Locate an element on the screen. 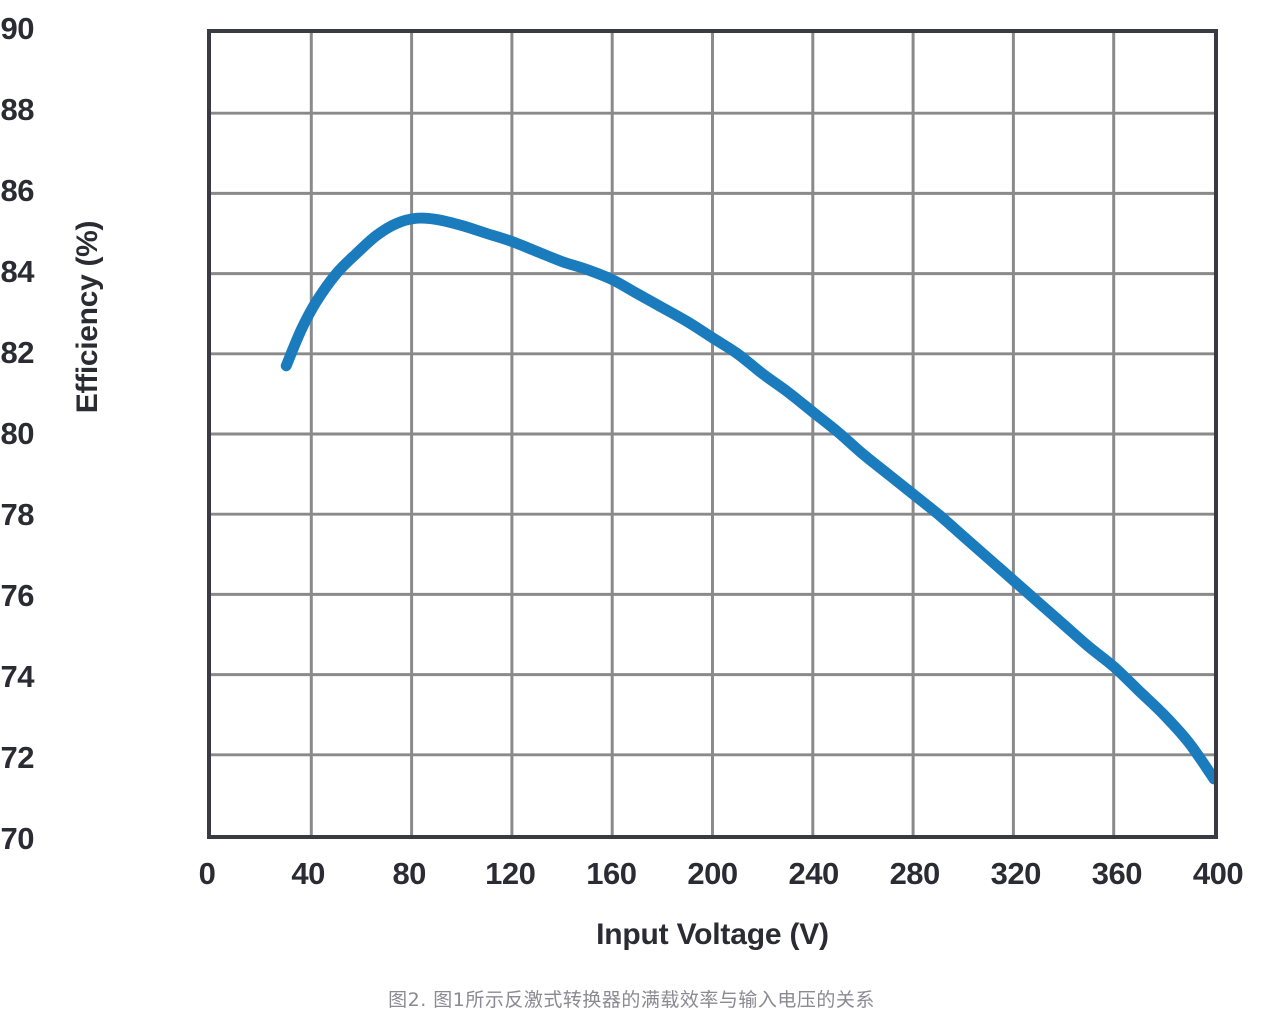 Image resolution: width=1263 pixels, height=1036 pixels. y-tick-label: 86 is located at coordinates (17, 190).